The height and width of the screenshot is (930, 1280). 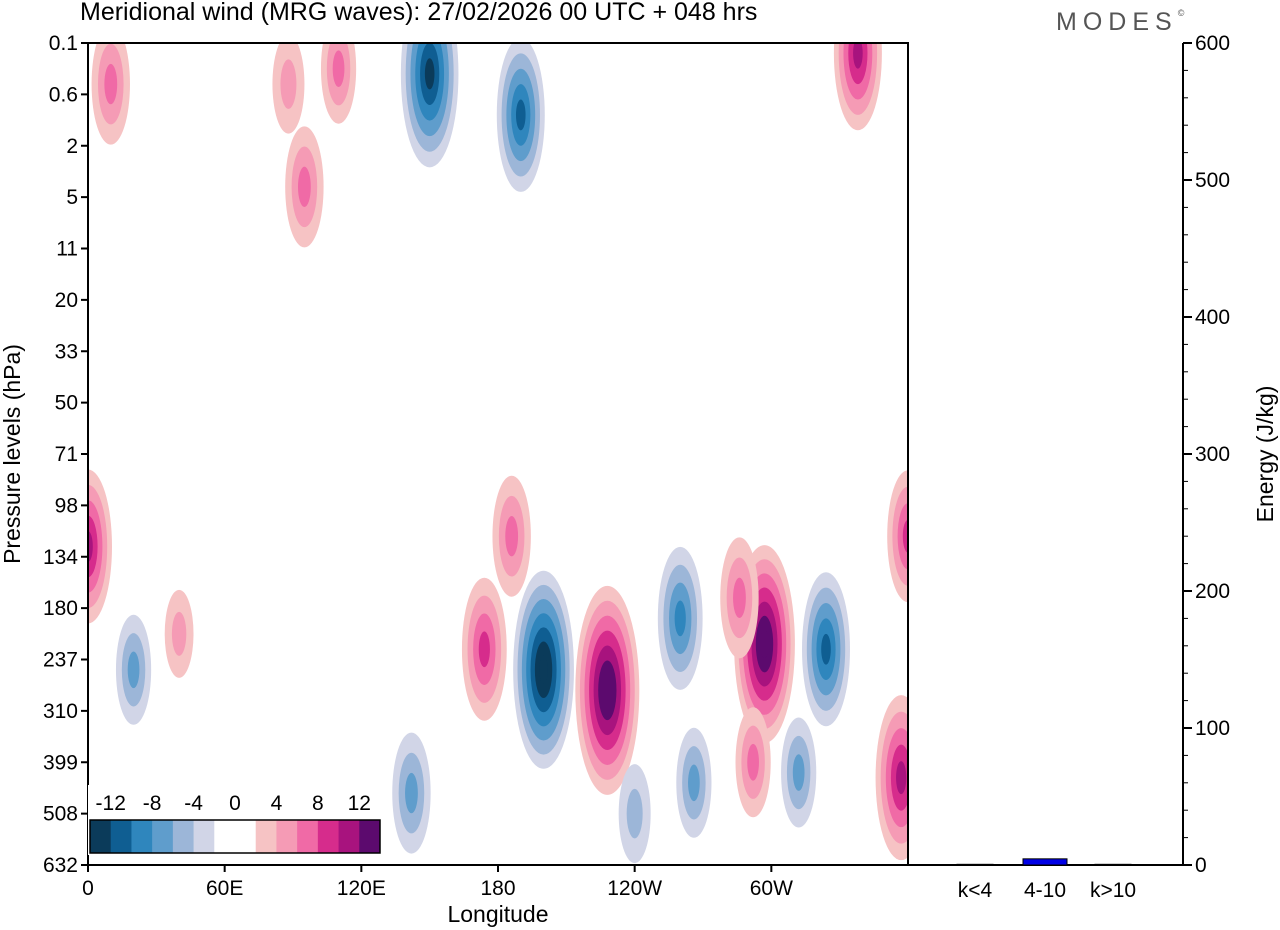 What do you see at coordinates (634, 888) in the screenshot?
I see `x-tick-label: 120W` at bounding box center [634, 888].